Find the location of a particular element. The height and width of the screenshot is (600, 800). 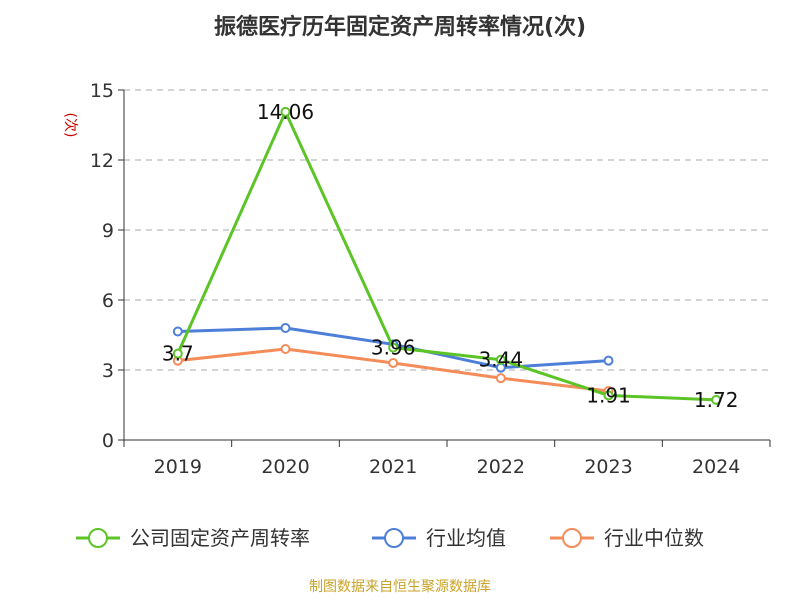

x-tick-label: 2022 is located at coordinates (501, 467).